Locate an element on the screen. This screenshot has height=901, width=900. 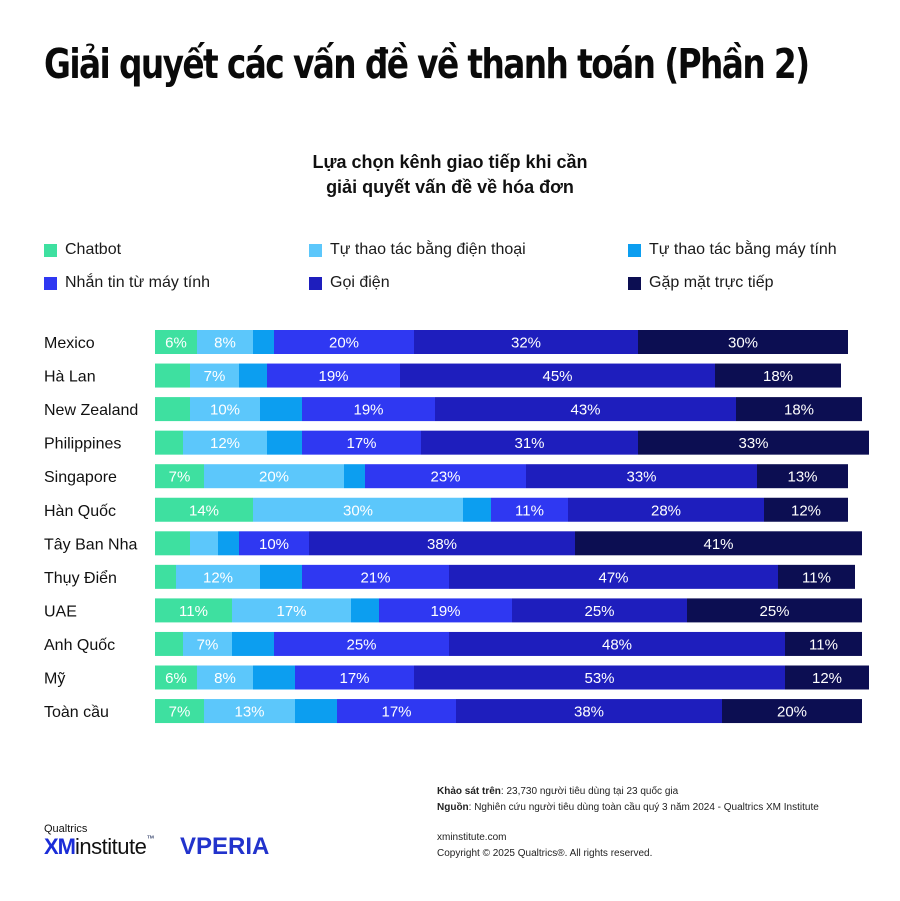
vperia-logo: VPERIA is located at coordinates (225, 846).